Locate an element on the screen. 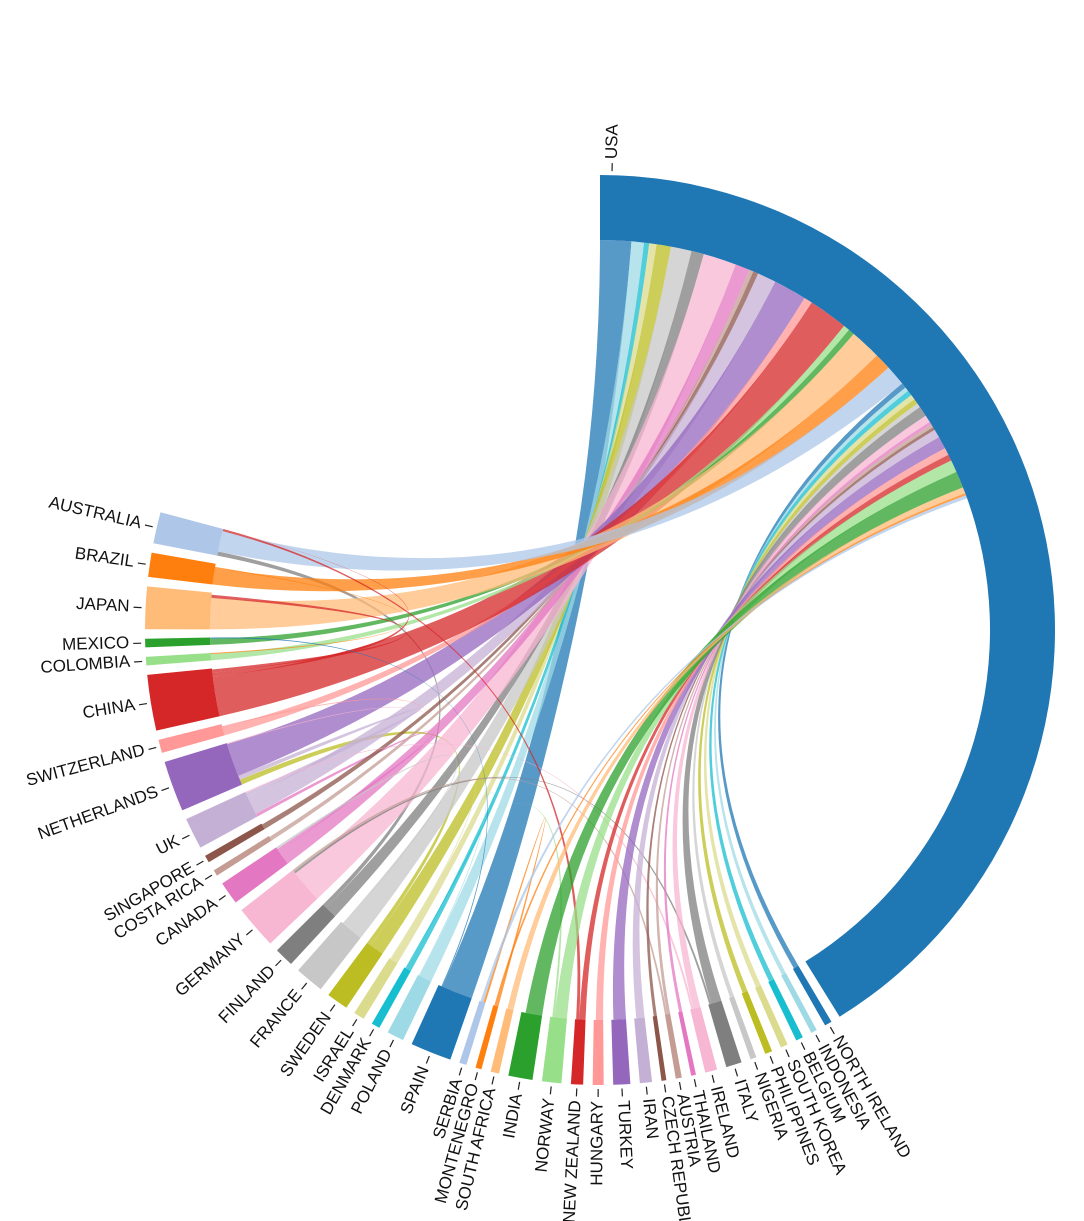  arc-mexico is located at coordinates (178, 642).